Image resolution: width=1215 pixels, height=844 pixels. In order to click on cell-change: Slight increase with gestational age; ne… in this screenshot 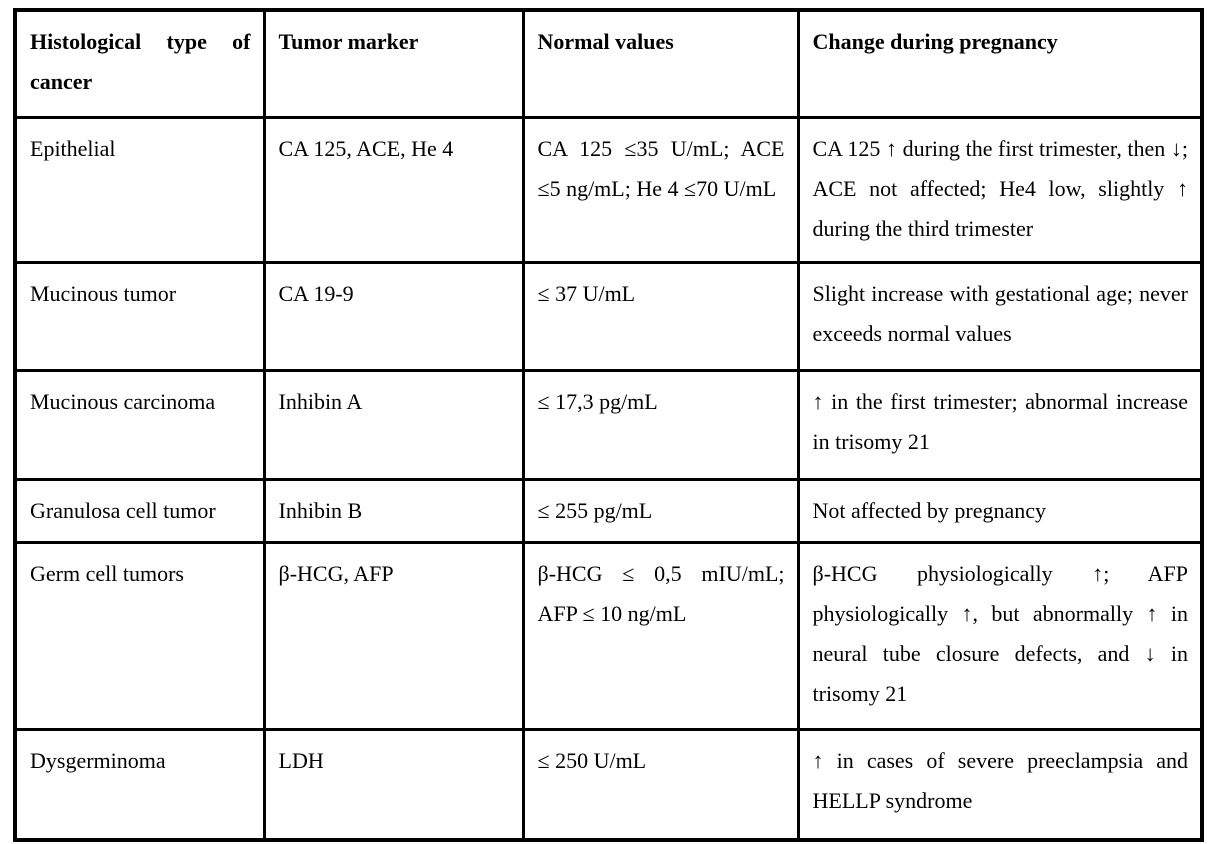, I will do `click(1000, 316)`.